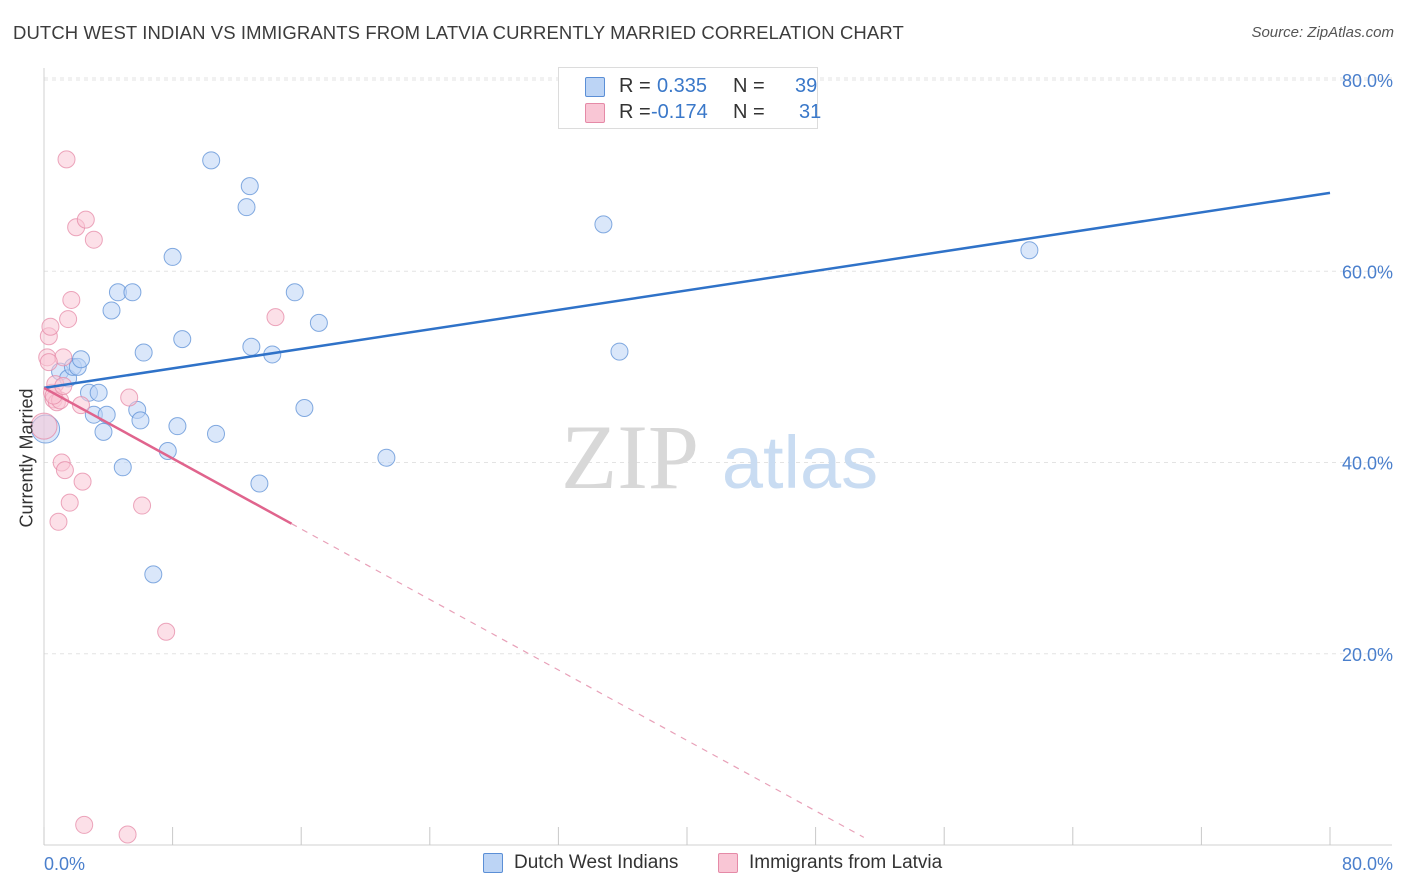 The width and height of the screenshot is (1406, 892). Describe the element at coordinates (1367, 864) in the screenshot. I see `x-tick-label: 80.0%` at that location.